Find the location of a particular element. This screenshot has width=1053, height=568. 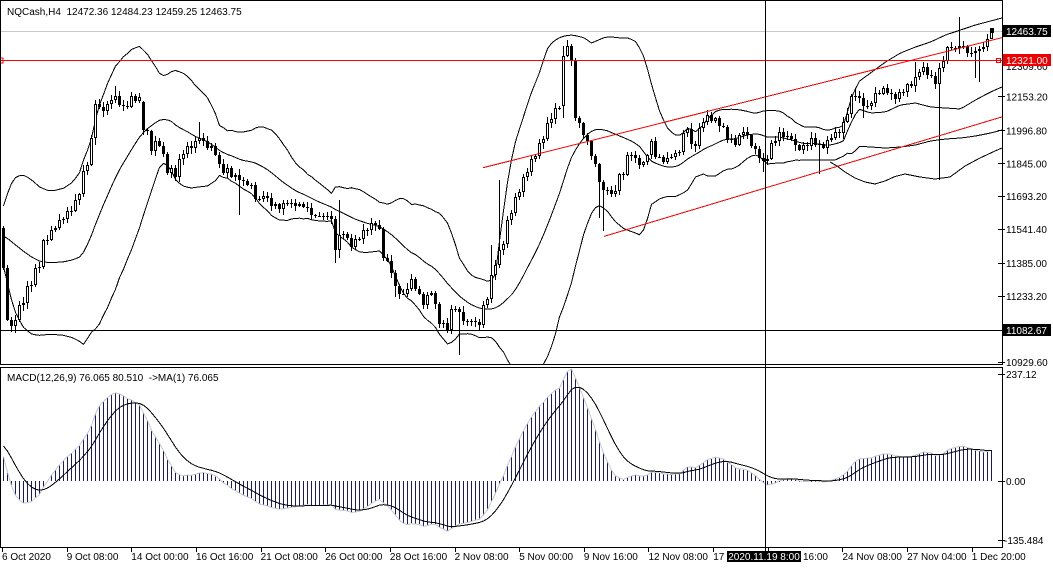

svg-text: 2020.11.19 8:00 is located at coordinates (764, 557).